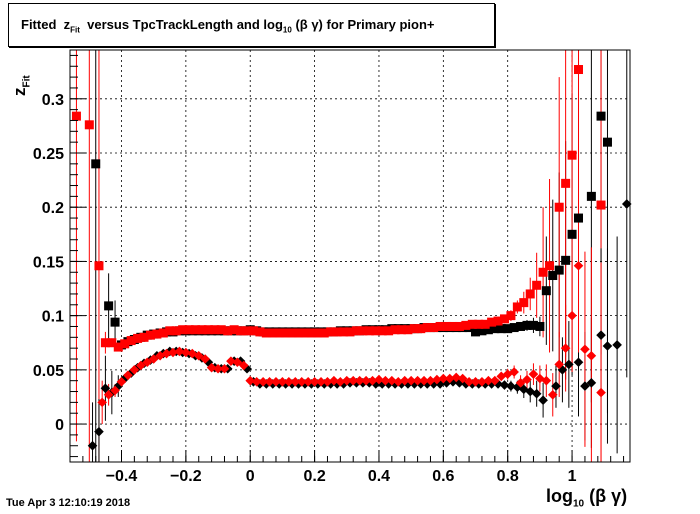 The image size is (700, 514). Describe the element at coordinates (59, 425) in the screenshot. I see `y-tick-label: 0` at that location.